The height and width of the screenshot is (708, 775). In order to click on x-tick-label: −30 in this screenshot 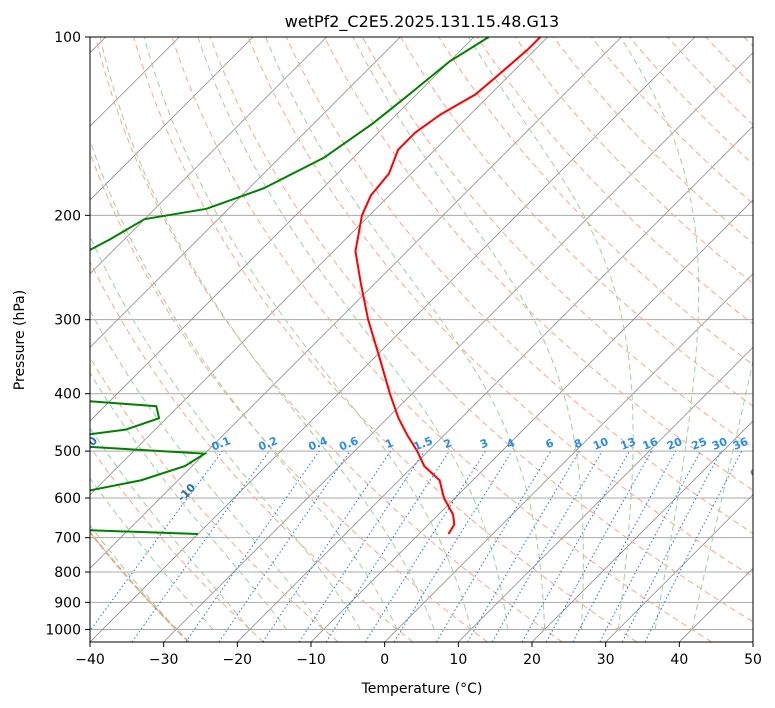, I will do `click(164, 660)`.